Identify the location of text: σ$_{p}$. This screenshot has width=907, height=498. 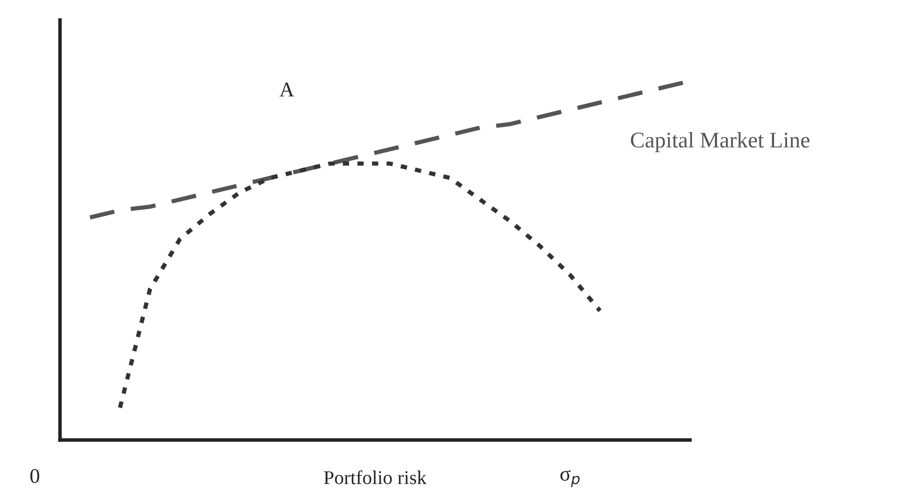
(570, 479).